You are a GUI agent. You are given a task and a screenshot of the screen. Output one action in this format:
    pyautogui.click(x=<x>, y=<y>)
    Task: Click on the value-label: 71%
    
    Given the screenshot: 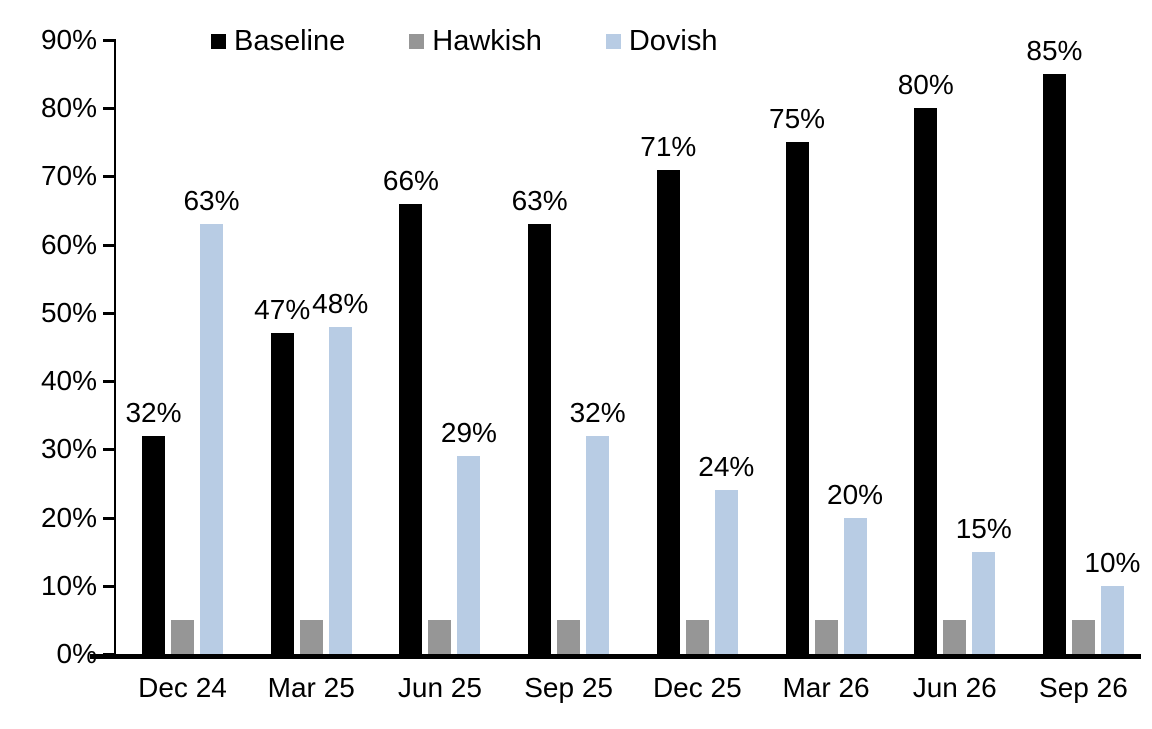 What is the action you would take?
    pyautogui.click(x=668, y=147)
    